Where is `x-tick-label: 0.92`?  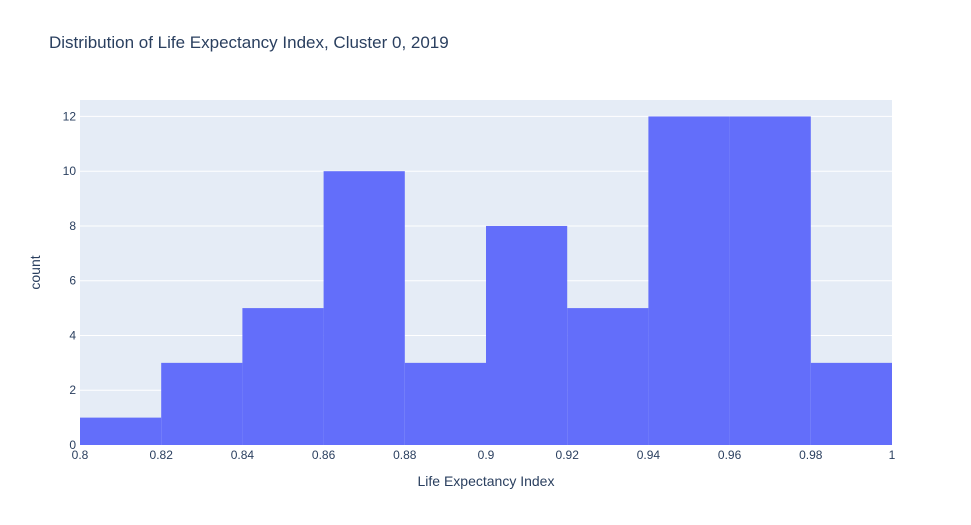 x-tick-label: 0.92 is located at coordinates (568, 455).